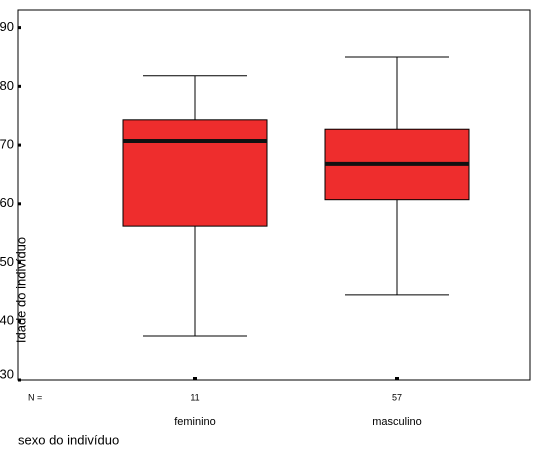  What do you see at coordinates (397, 422) in the screenshot?
I see `x-tick-label: masculino` at bounding box center [397, 422].